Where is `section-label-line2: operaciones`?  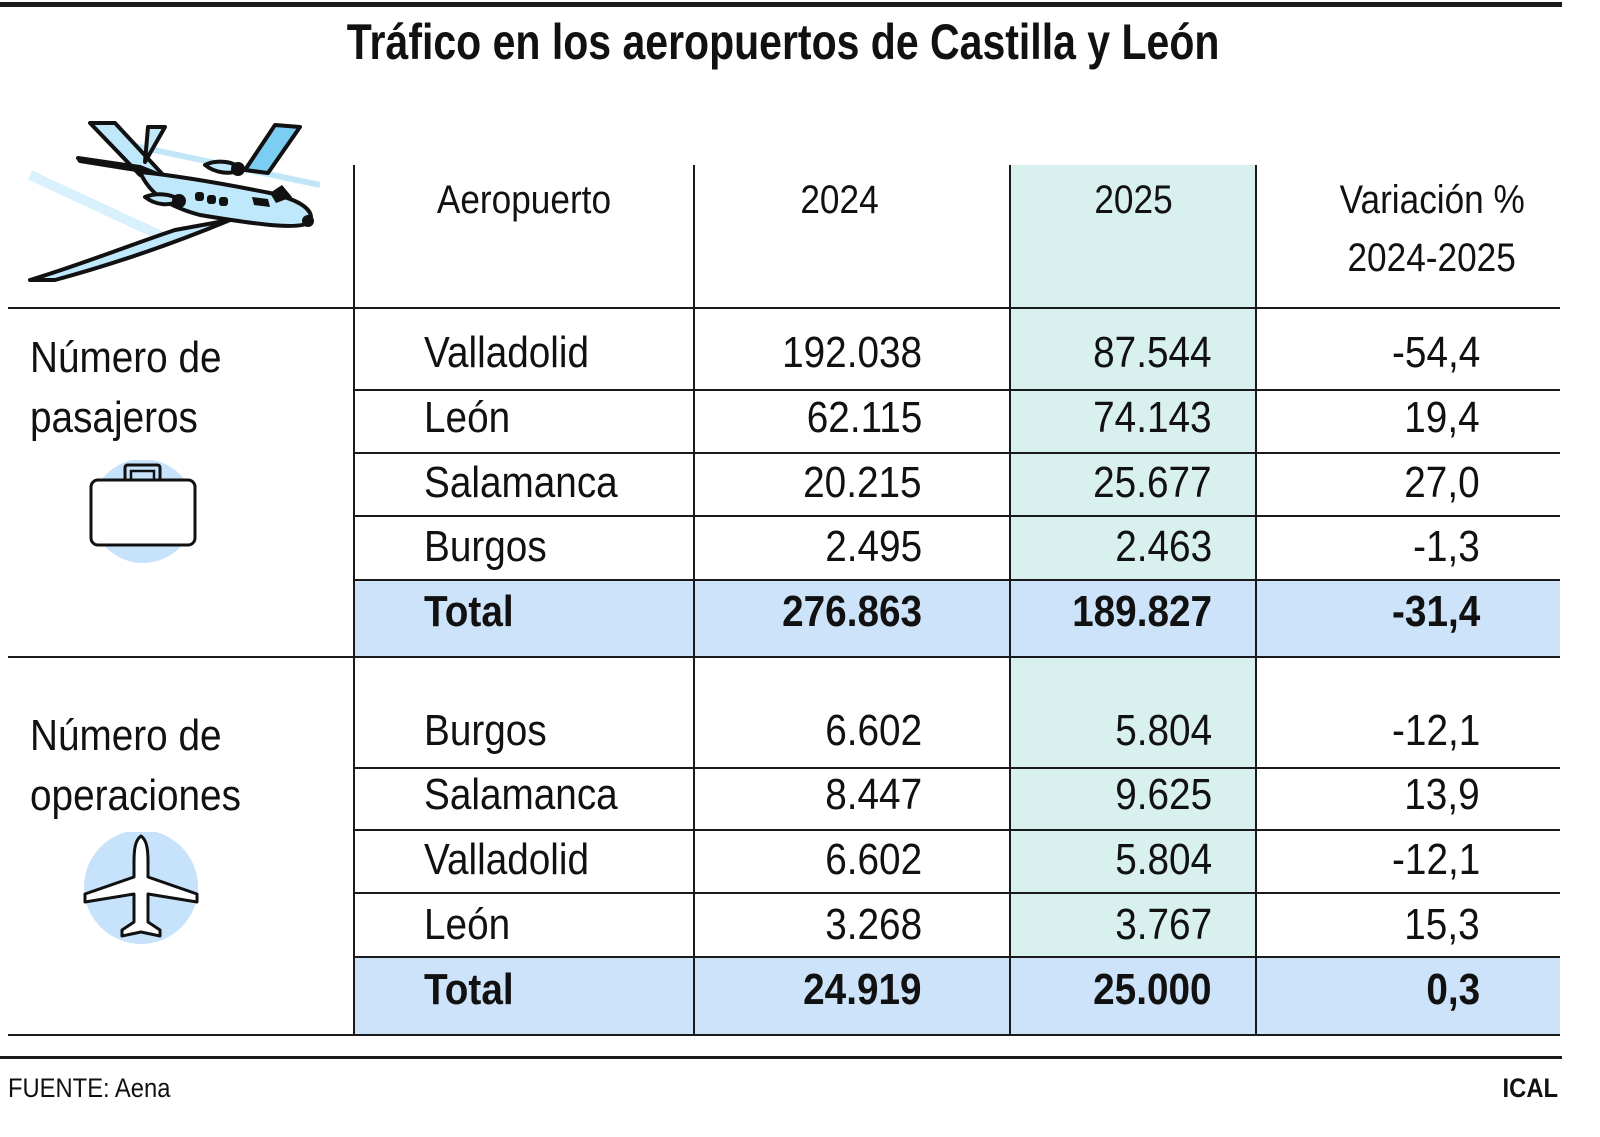
section-label-line2: operaciones is located at coordinates (135, 795).